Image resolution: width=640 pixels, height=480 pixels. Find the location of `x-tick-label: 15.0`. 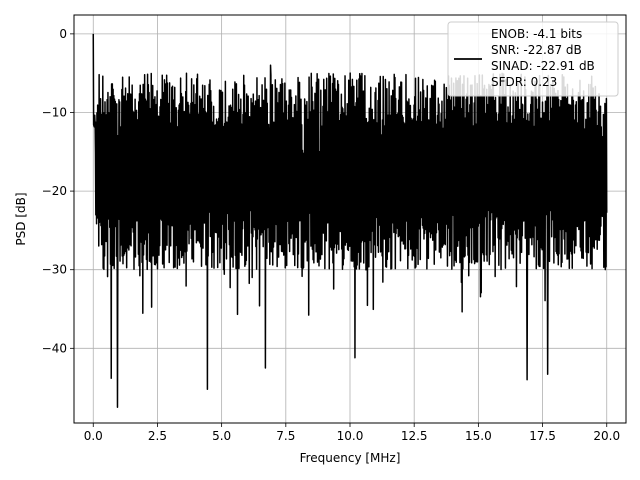

x-tick-label: 15.0 is located at coordinates (478, 436).